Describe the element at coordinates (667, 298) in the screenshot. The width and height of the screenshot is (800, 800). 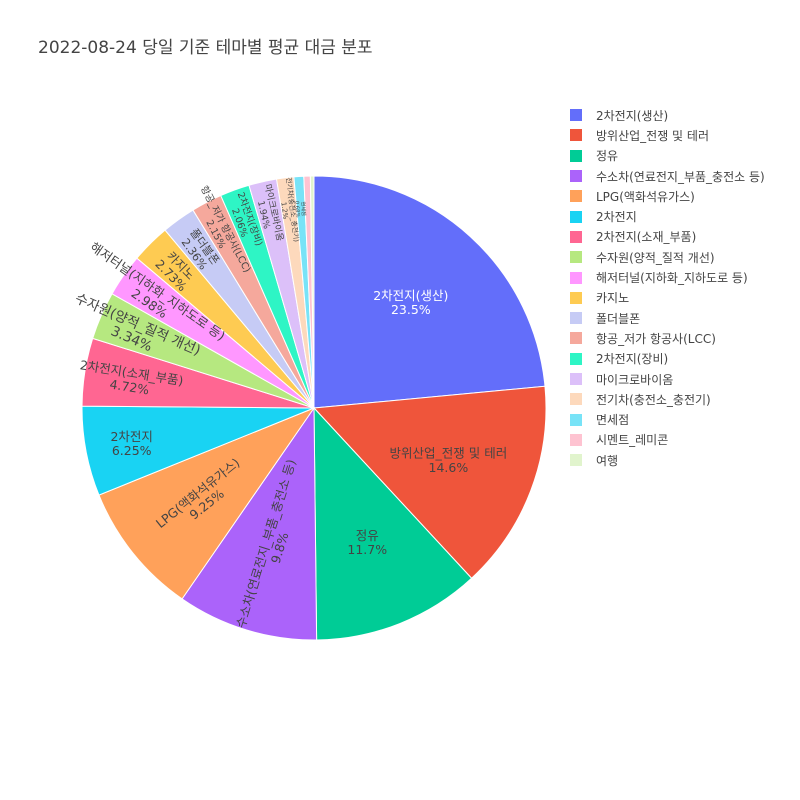
I see `legend-item: 카지노` at that location.